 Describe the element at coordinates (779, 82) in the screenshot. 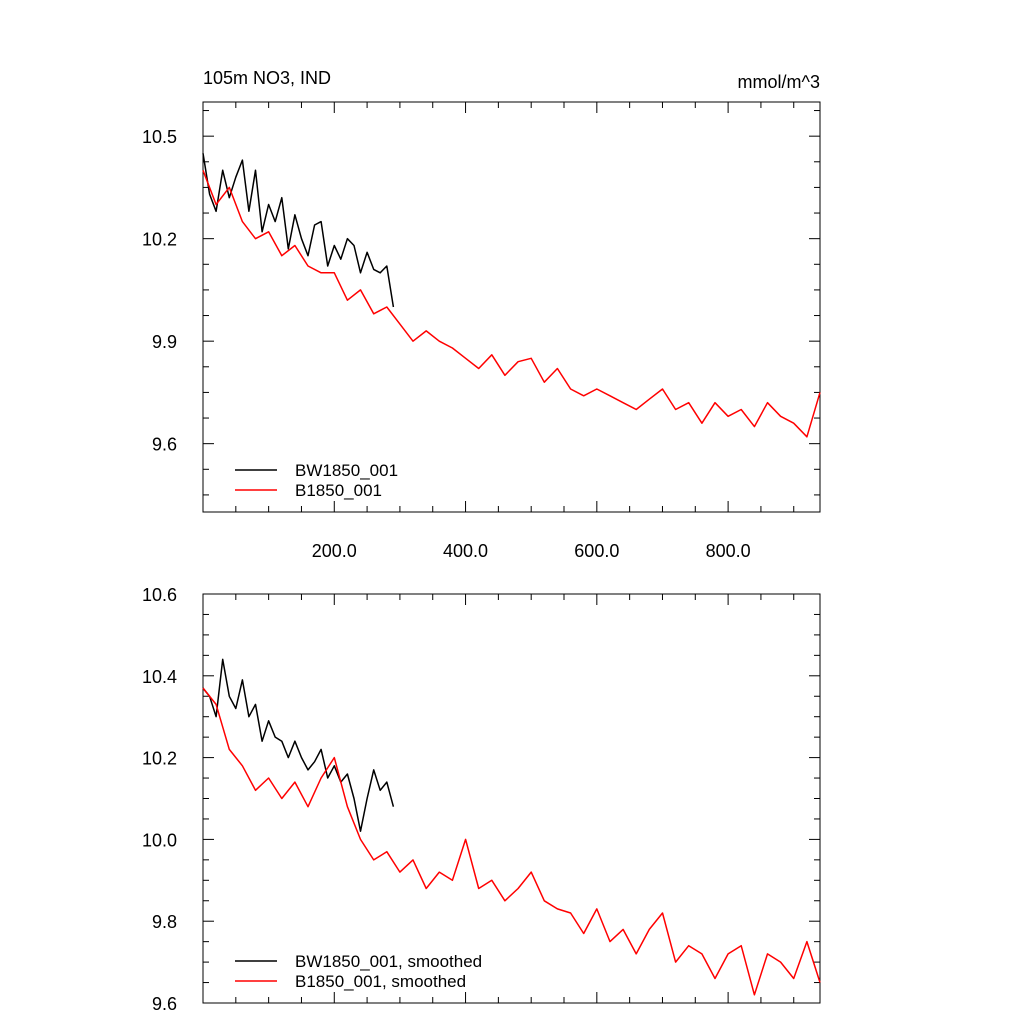

I see `units-label: mmol/m^3` at that location.